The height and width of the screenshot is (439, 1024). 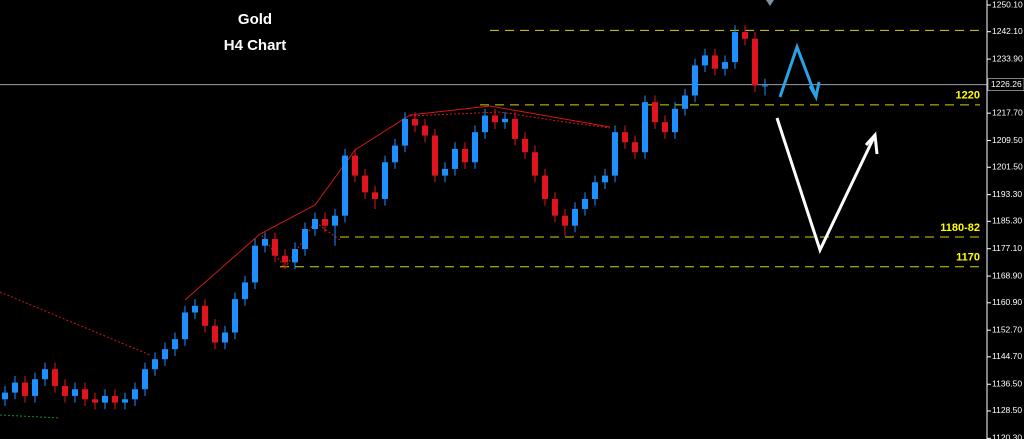 What do you see at coordinates (1007, 356) in the screenshot?
I see `y-tick-label: 1144.70` at bounding box center [1007, 356].